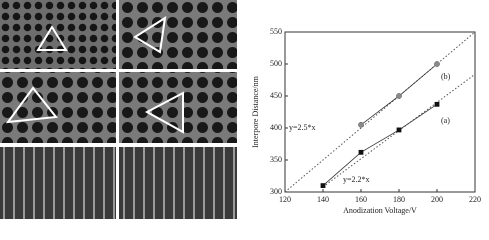 This screenshot has height=240, width=489. Describe the element at coordinates (276, 127) in the screenshot. I see `y-tick-label: 400` at that location.